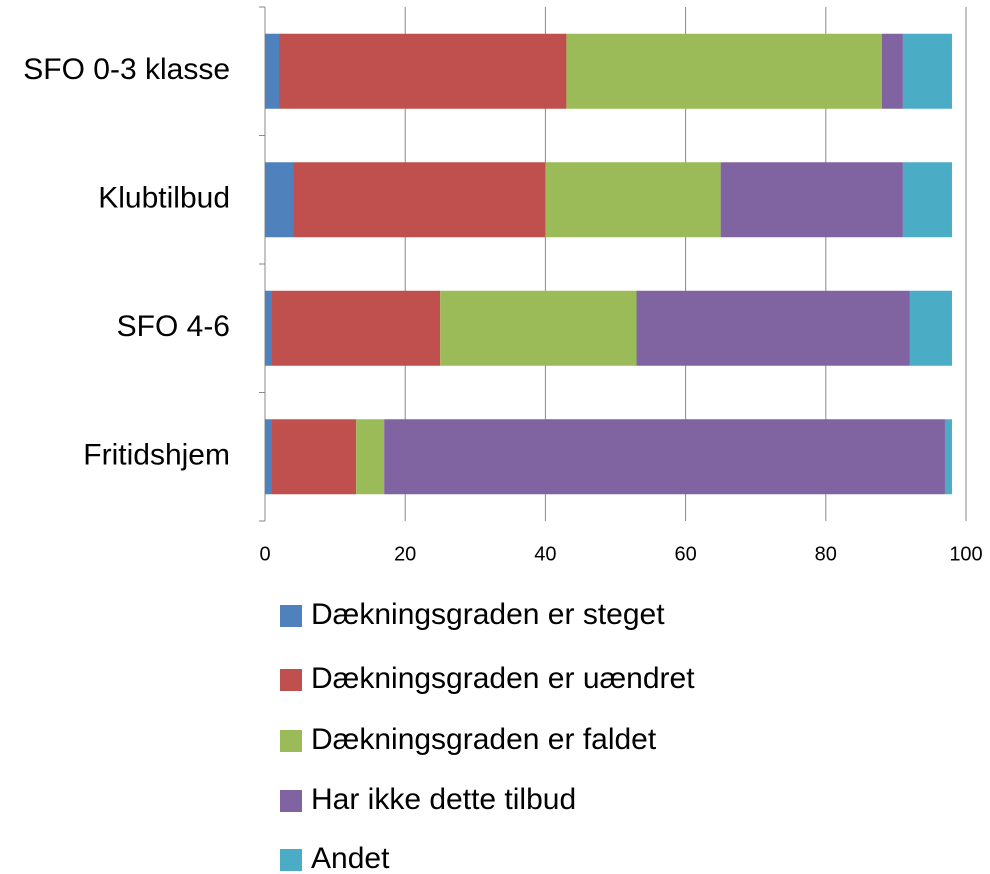 This screenshot has width=990, height=874. Describe the element at coordinates (443, 799) in the screenshot. I see `legend-label: Har ikke dette tilbud` at that location.